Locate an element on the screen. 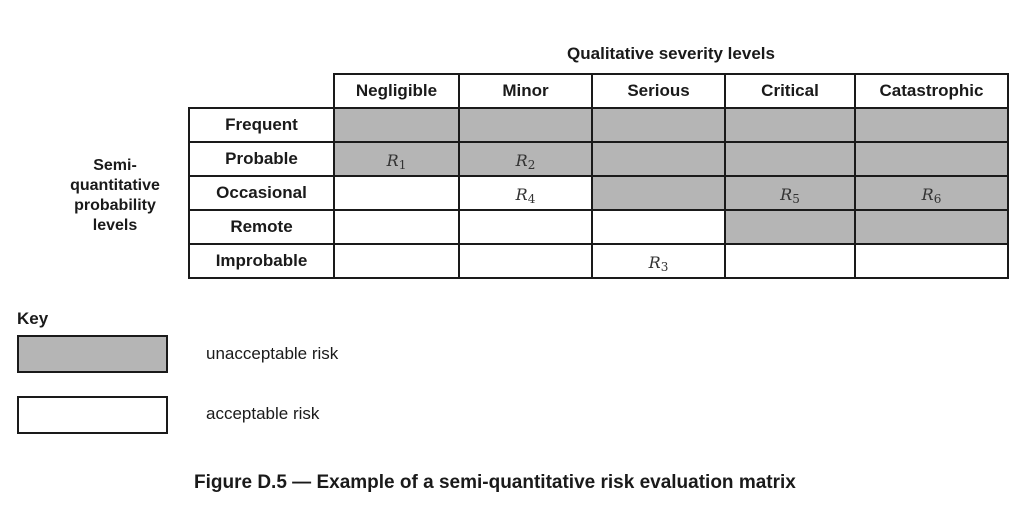 This screenshot has width=1024, height=507. probability-row: Occasional R4 R5 R6 is located at coordinates (598, 193).